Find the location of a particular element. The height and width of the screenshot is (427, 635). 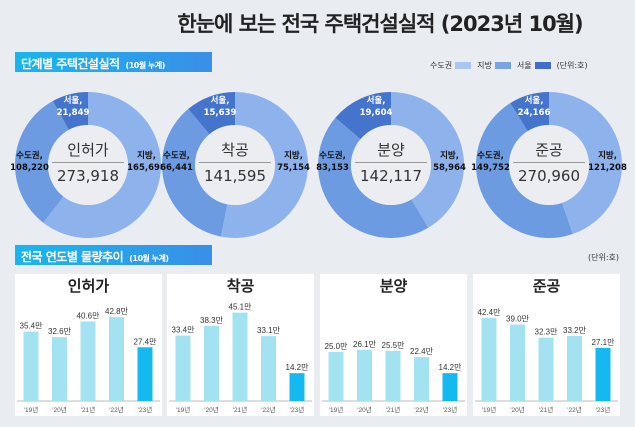

section-header-stage: 단계별 주택건설실적 (10월 누계) is located at coordinates (113, 62).